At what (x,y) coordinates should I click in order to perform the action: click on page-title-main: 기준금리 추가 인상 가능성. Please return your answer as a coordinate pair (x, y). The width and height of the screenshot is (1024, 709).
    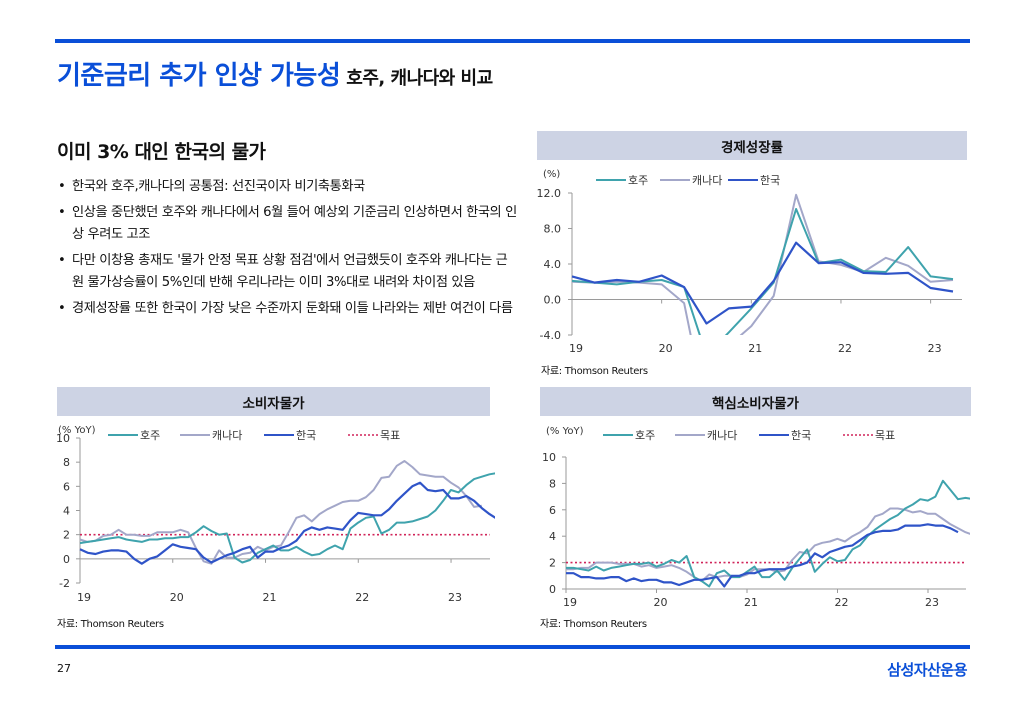
    Looking at the image, I should click on (199, 76).